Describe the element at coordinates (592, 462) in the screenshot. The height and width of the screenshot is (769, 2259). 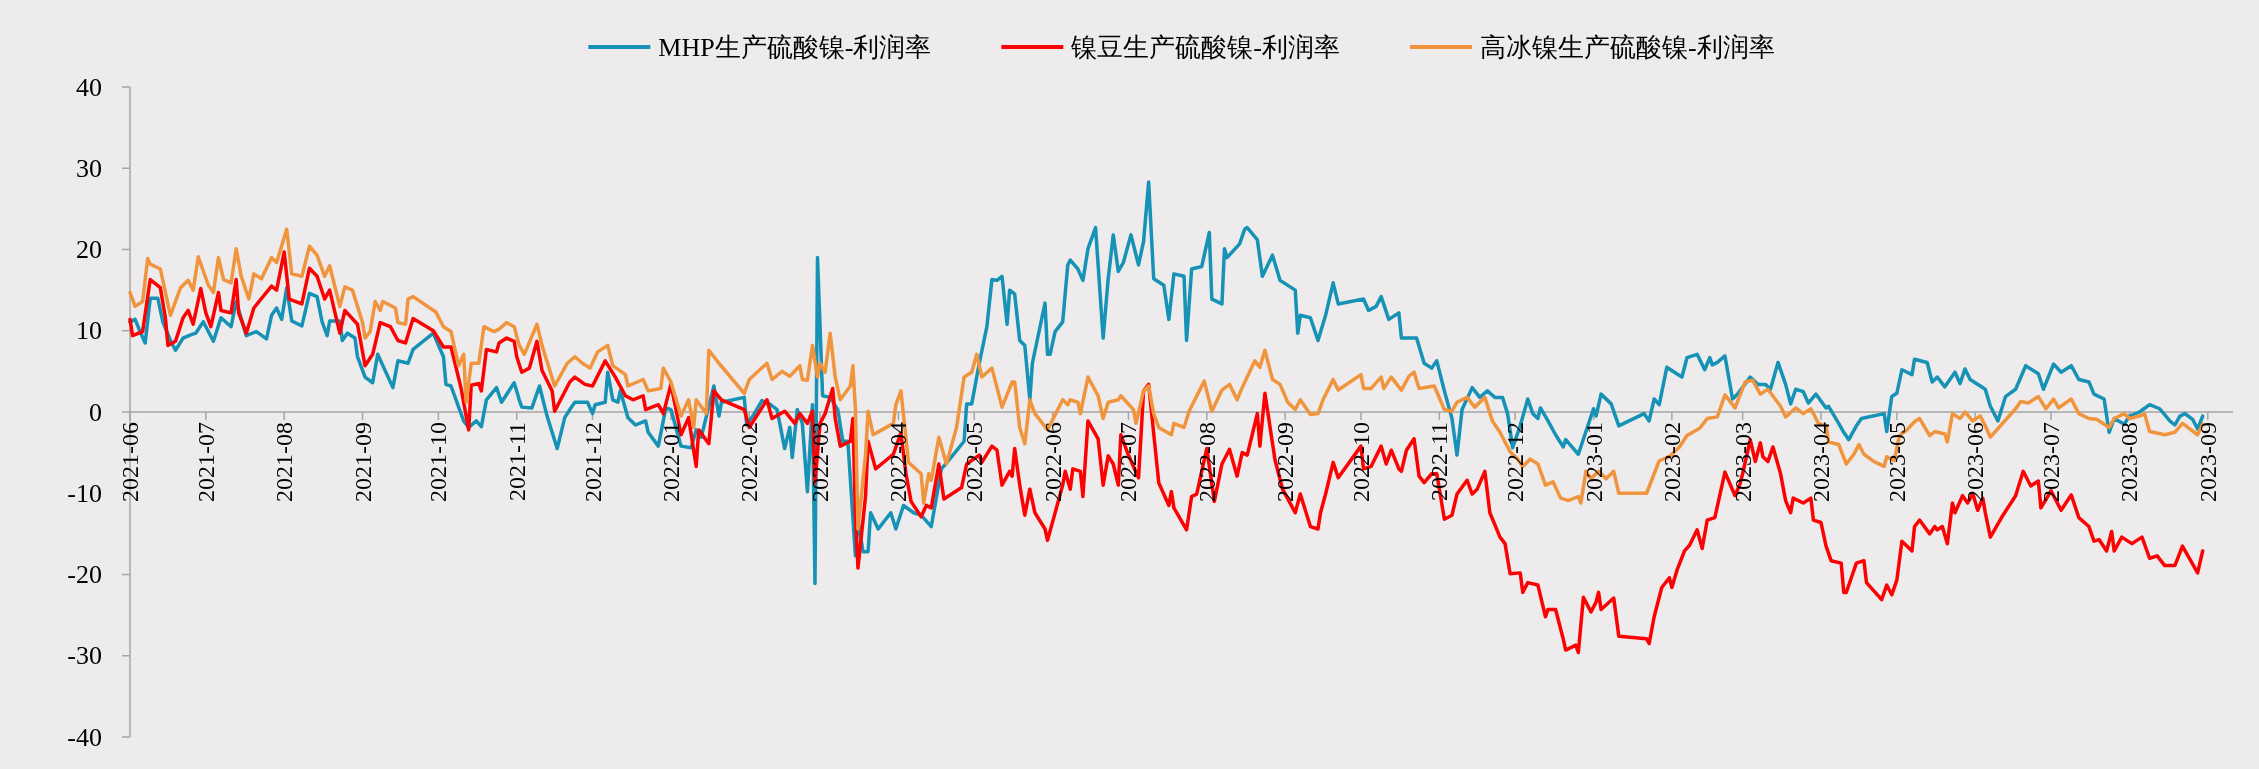
I see `x-tick-label: 2021-12` at that location.